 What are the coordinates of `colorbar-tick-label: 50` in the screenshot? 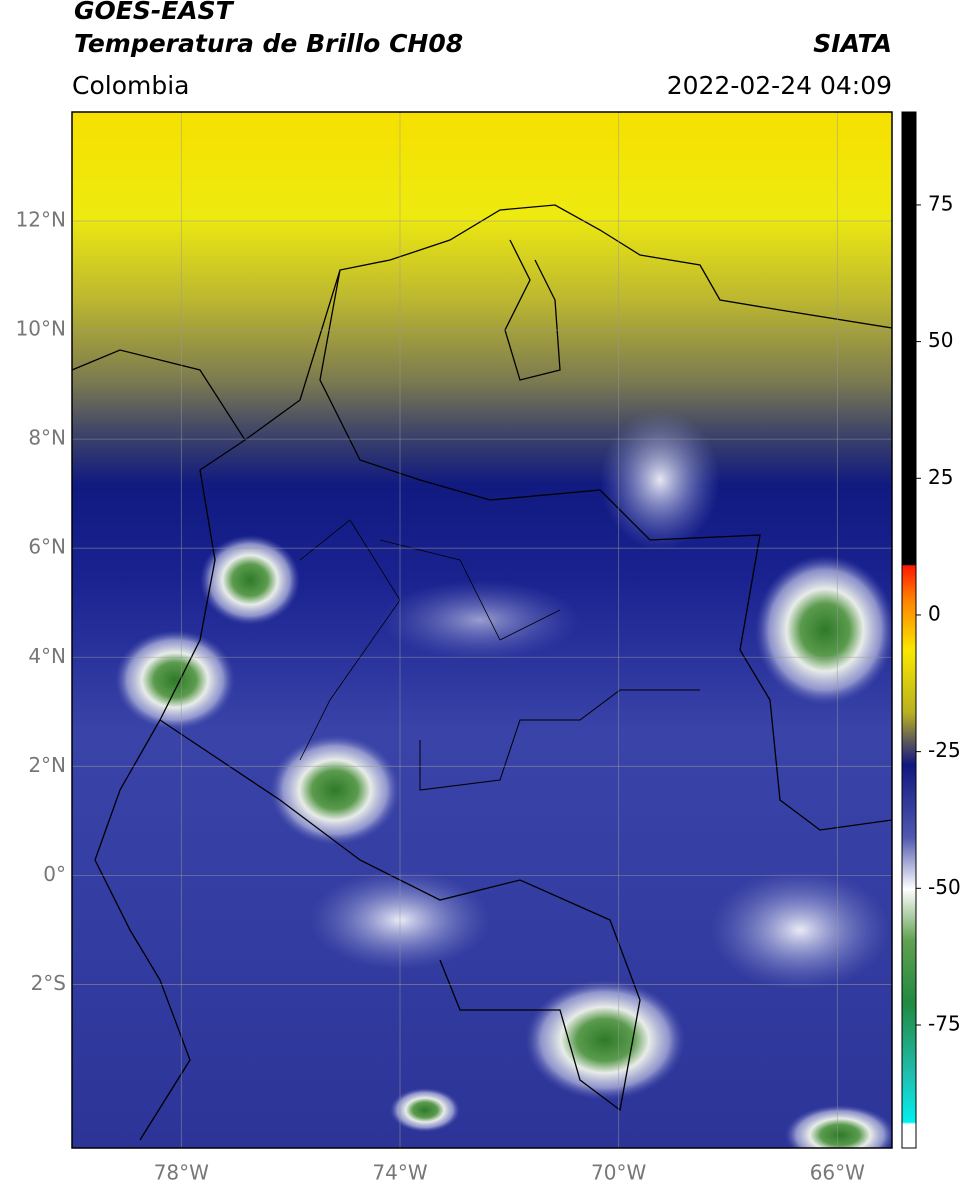 It's located at (940, 340).